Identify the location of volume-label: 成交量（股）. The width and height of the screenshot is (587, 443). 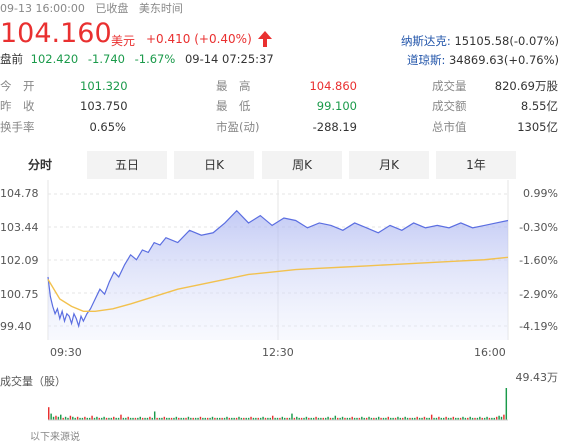
(33, 381).